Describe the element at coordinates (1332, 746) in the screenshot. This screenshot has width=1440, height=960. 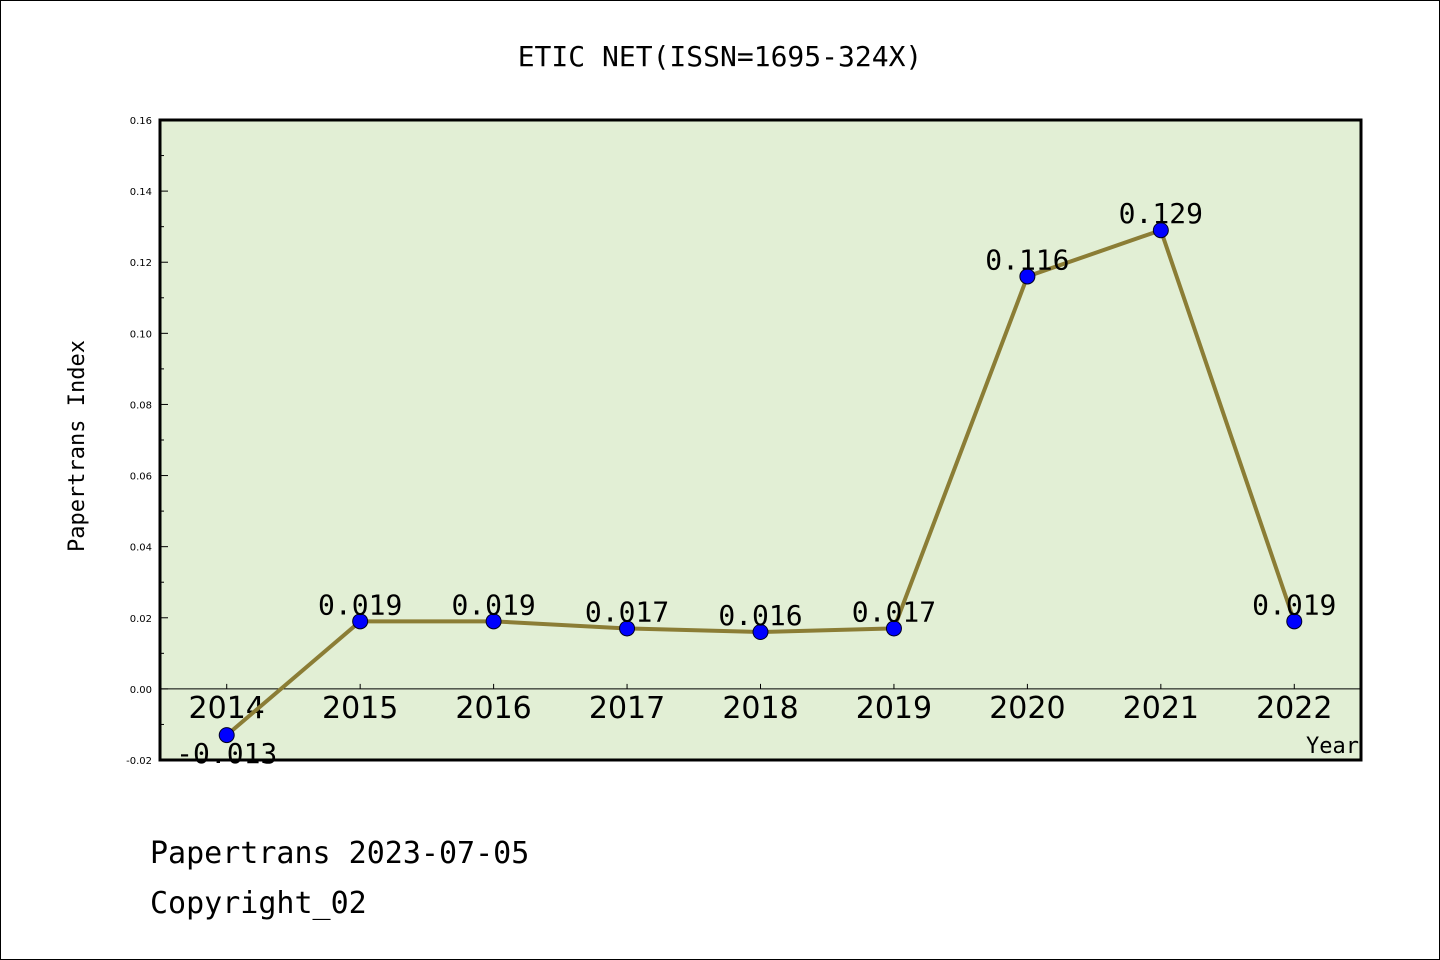
I see `x-axis-label: Year` at that location.